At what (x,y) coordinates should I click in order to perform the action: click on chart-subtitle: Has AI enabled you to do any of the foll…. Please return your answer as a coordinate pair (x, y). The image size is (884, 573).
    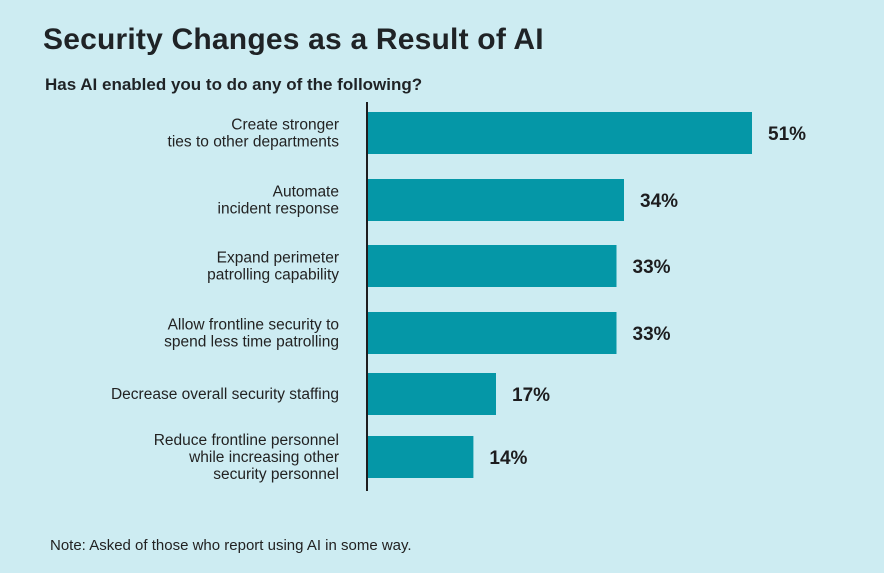
    Looking at the image, I should click on (234, 84).